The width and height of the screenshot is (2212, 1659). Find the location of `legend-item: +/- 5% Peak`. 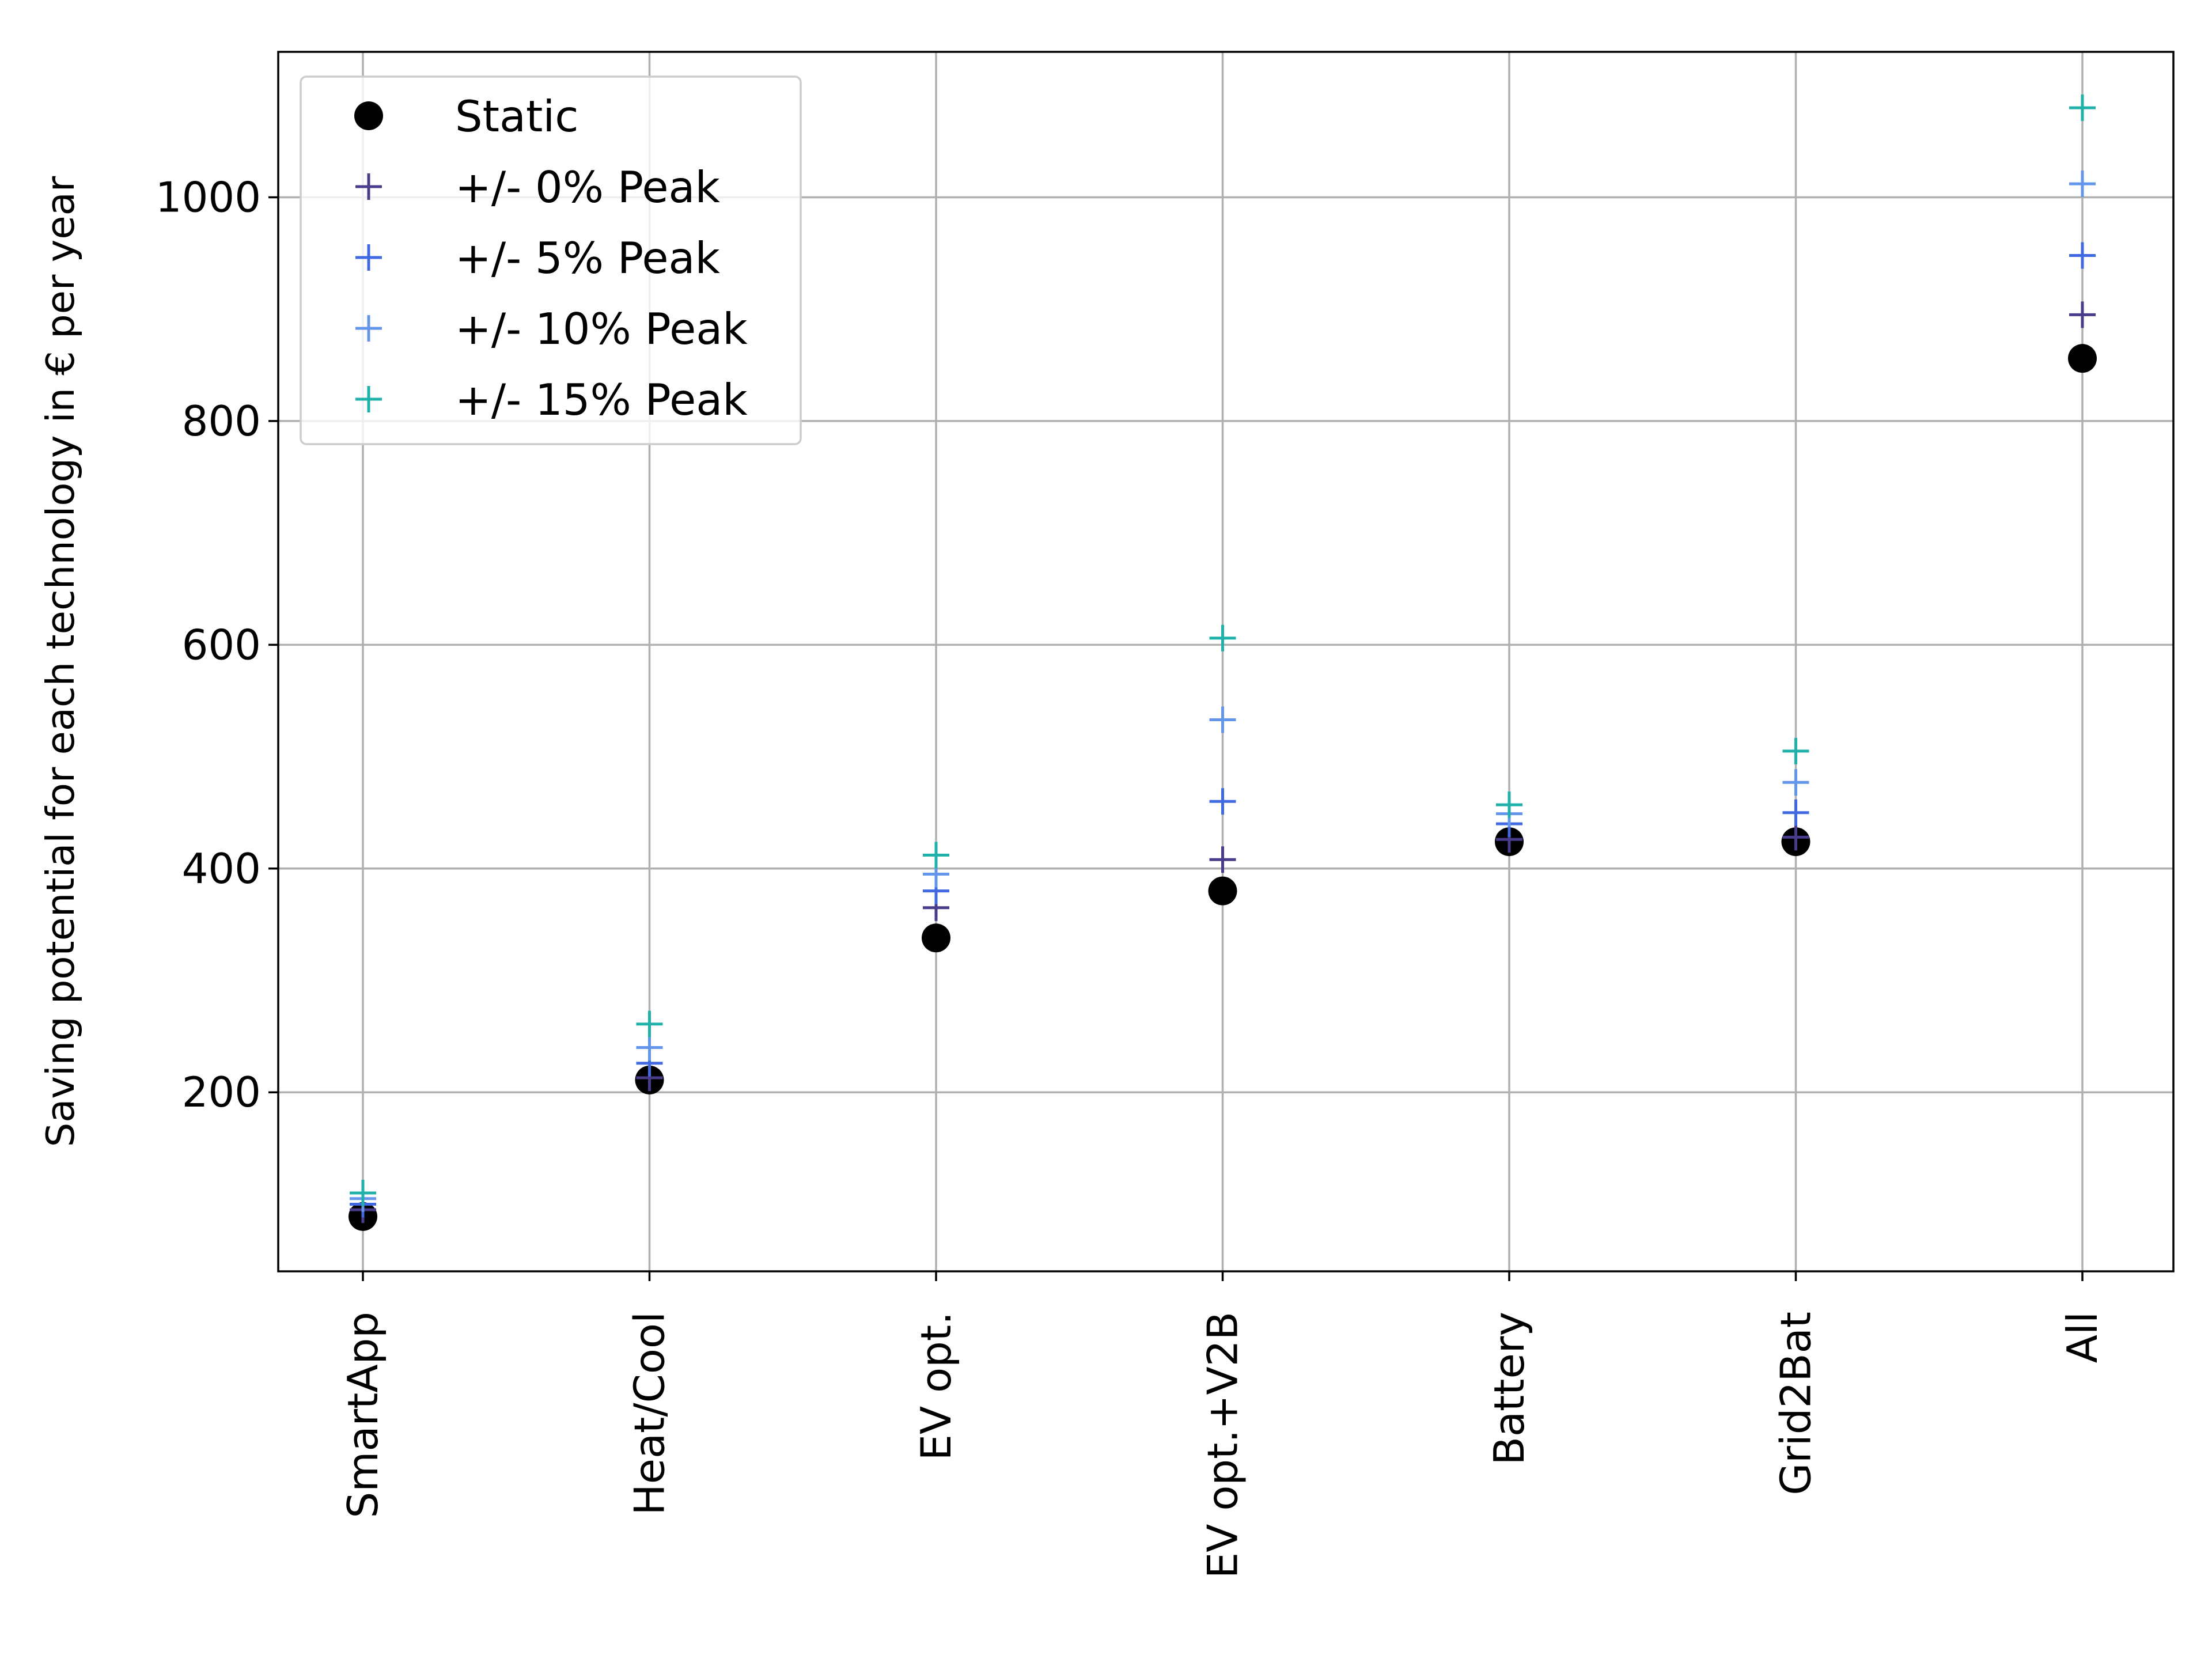

legend-item: +/- 5% Peak is located at coordinates (537, 258).